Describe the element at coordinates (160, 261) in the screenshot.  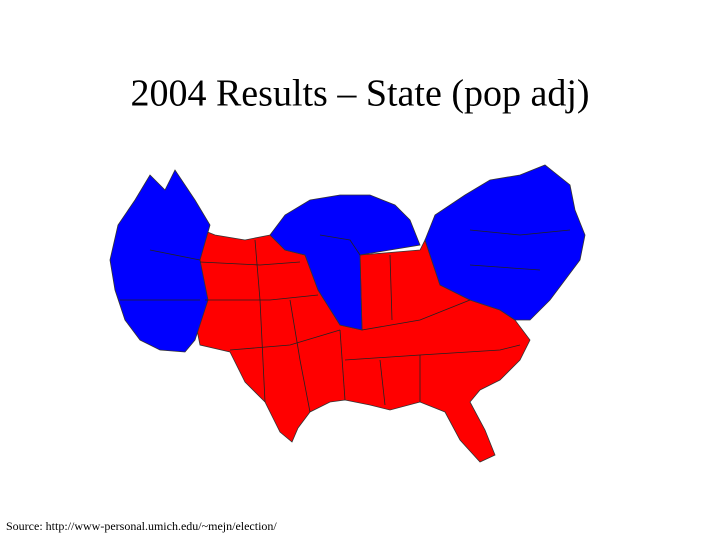
I see `blue-west` at that location.